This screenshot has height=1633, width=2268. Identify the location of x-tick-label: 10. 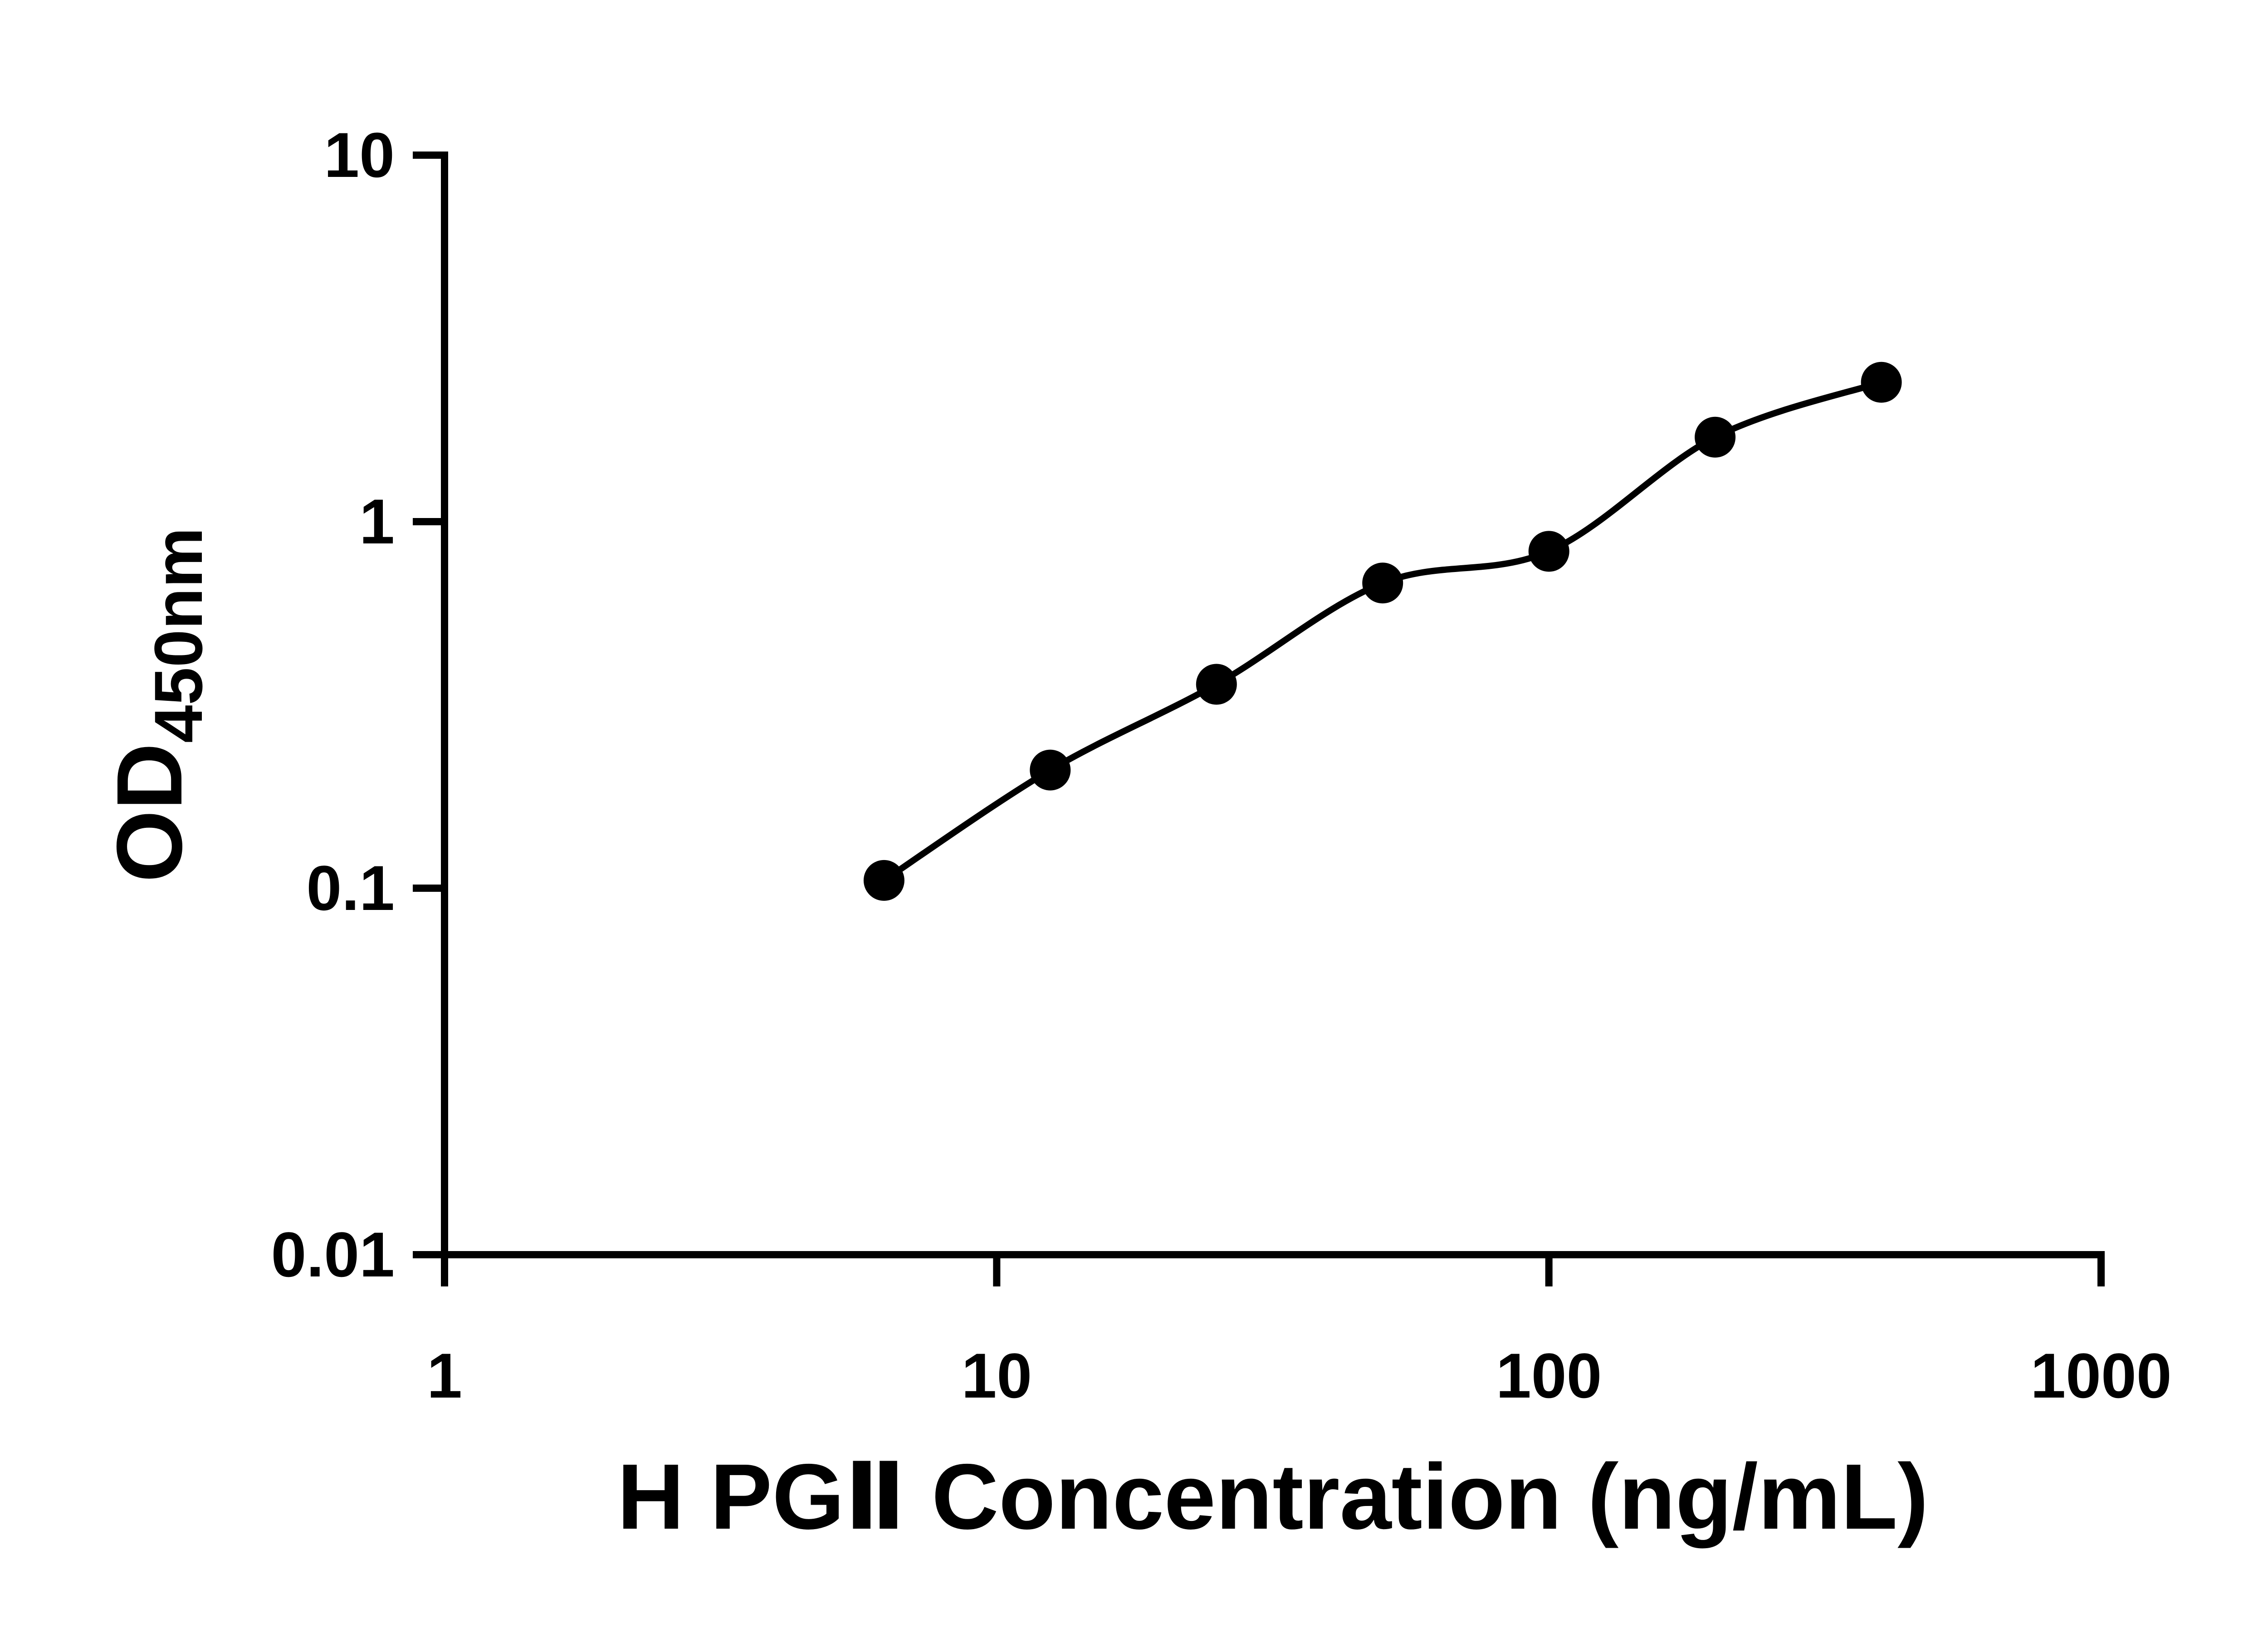
(997, 1375).